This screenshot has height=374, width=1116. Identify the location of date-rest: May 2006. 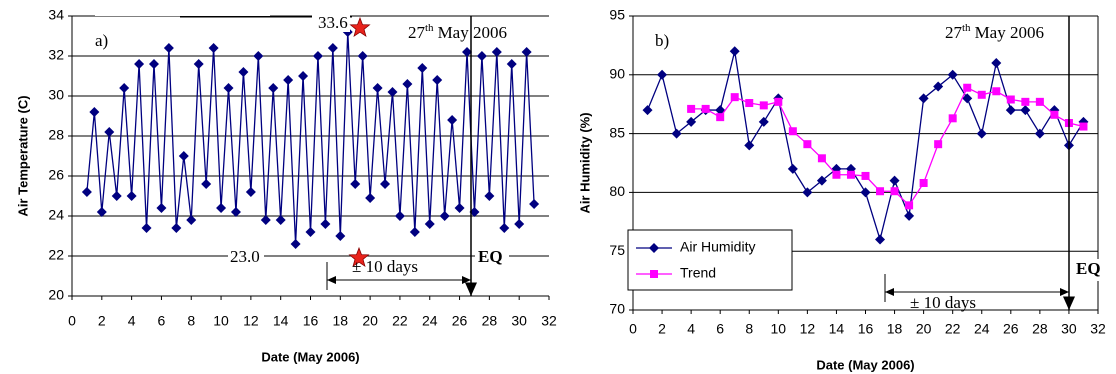
(1009, 32).